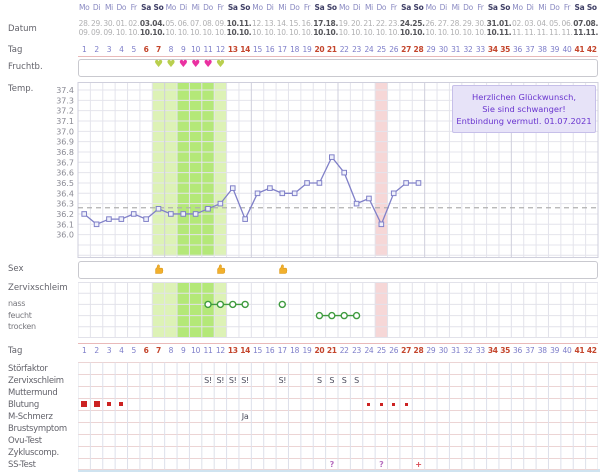  I want to click on weekday-cell: Sa, so click(232, 7).